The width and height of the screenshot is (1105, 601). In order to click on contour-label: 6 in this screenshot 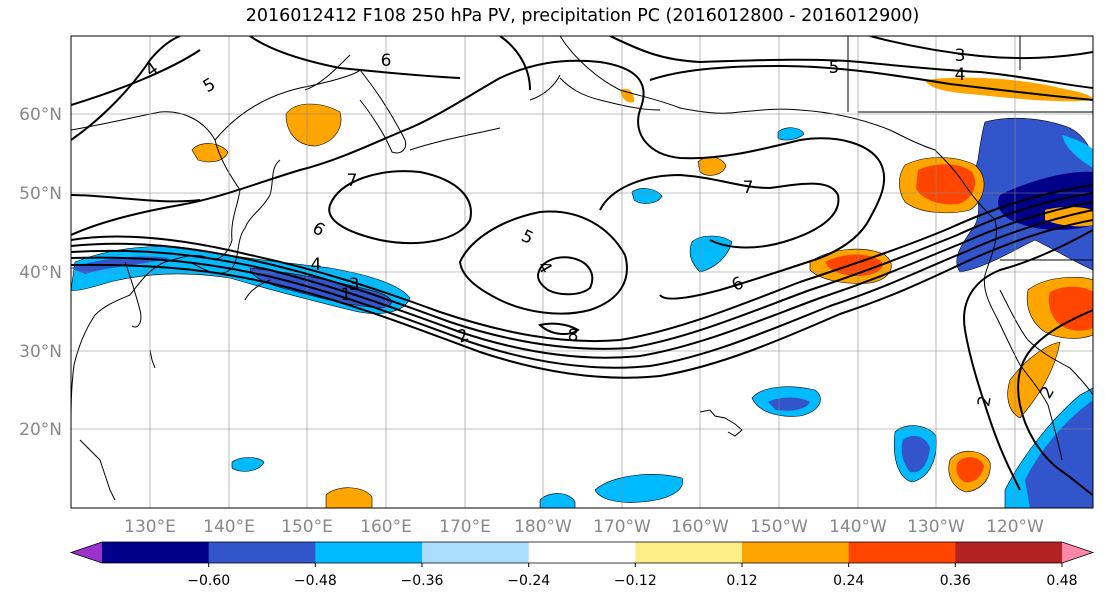, I will do `click(386, 61)`.